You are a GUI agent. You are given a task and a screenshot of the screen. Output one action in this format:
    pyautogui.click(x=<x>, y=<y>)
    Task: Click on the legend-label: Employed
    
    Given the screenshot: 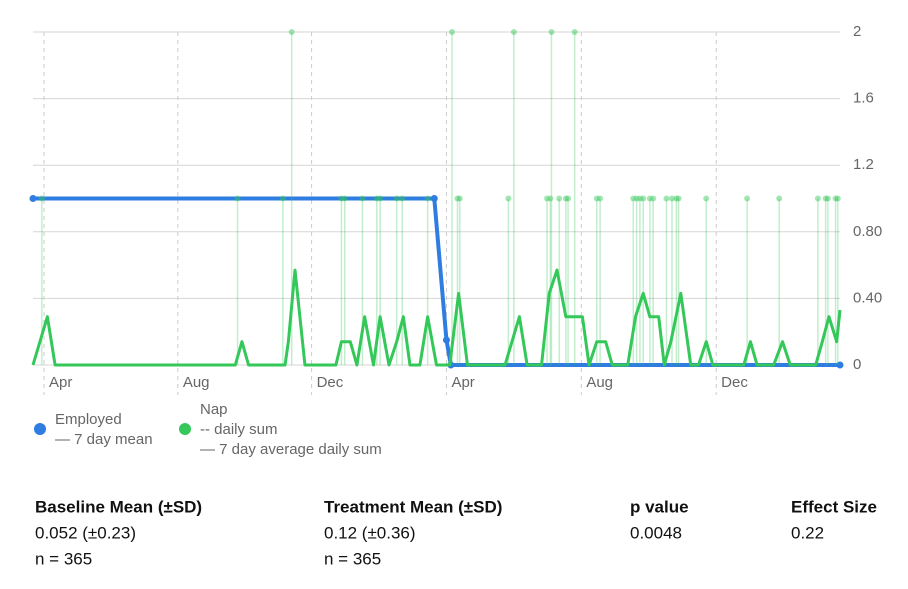 What is the action you would take?
    pyautogui.click(x=88, y=419)
    